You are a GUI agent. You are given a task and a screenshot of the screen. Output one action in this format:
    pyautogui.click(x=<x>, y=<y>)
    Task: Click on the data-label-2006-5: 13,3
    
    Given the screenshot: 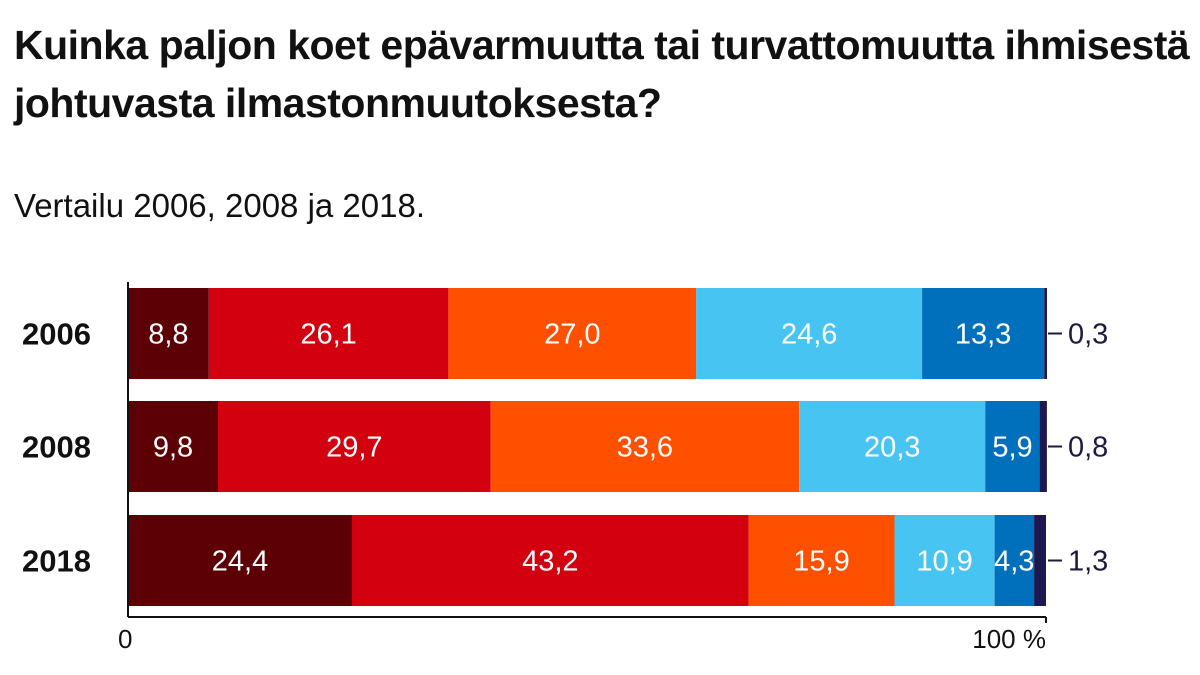 What is the action you would take?
    pyautogui.click(x=983, y=335)
    